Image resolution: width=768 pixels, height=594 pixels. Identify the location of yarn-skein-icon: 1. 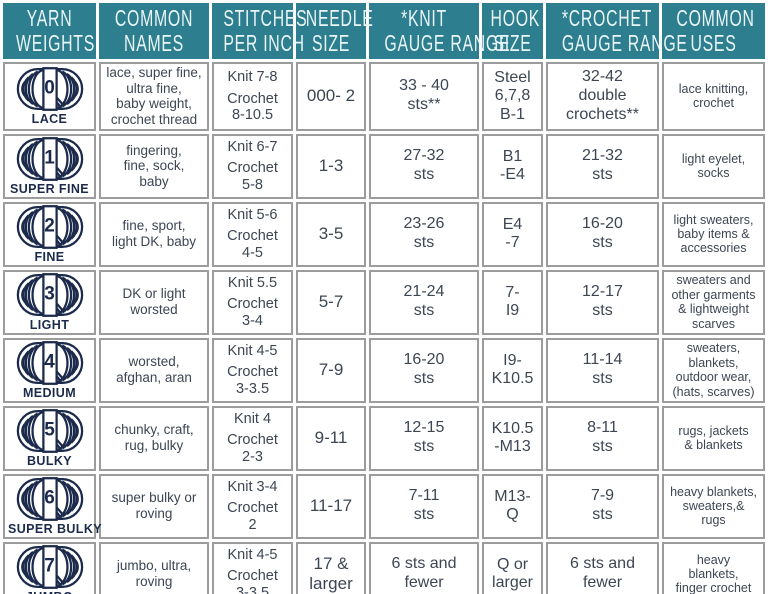
(50, 158).